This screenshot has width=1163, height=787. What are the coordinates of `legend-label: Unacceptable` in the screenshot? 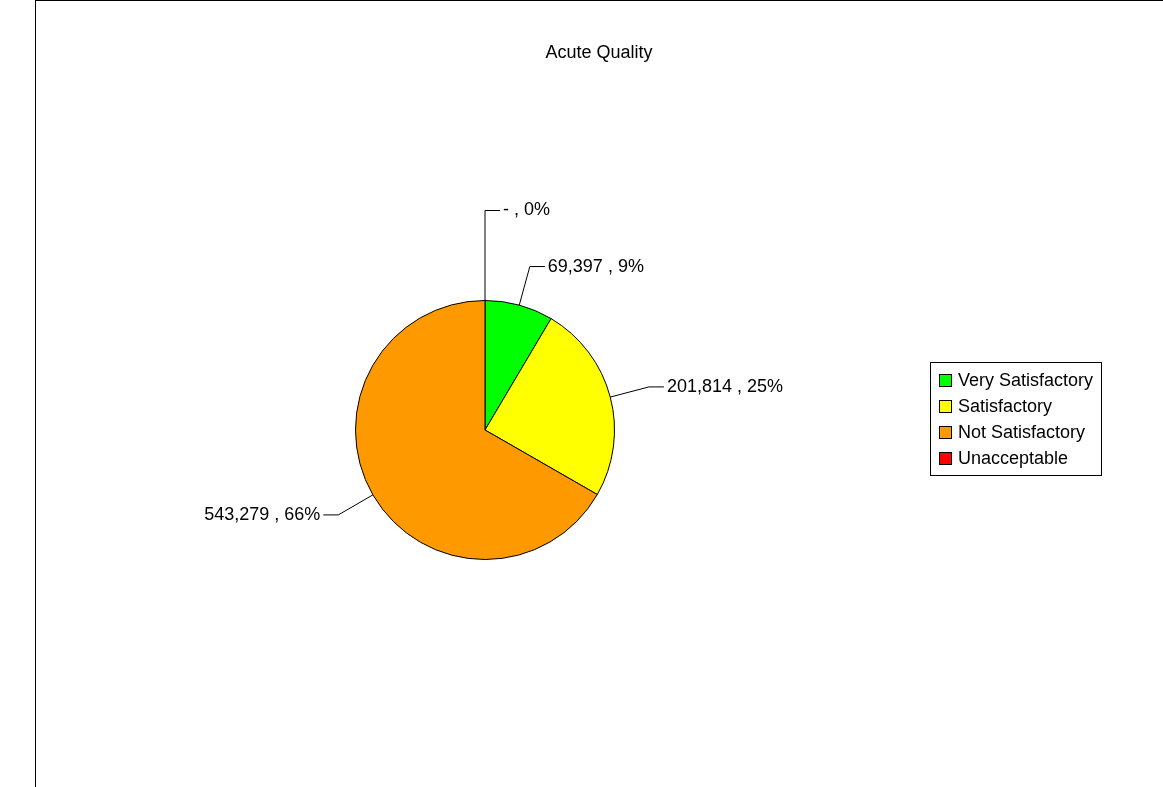 It's located at (1013, 458).